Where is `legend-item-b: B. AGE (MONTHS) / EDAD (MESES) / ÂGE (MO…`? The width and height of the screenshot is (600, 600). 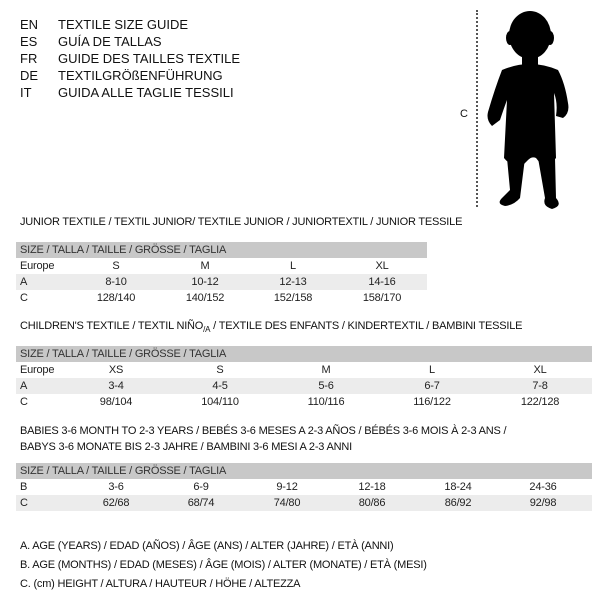 legend-item-b: B. AGE (MONTHS) / EDAD (MESES) / ÂGE (MO… is located at coordinates (223, 565).